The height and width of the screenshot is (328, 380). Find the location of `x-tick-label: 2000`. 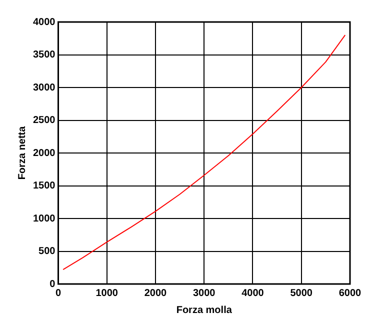

x-tick-label: 2000 is located at coordinates (156, 293).